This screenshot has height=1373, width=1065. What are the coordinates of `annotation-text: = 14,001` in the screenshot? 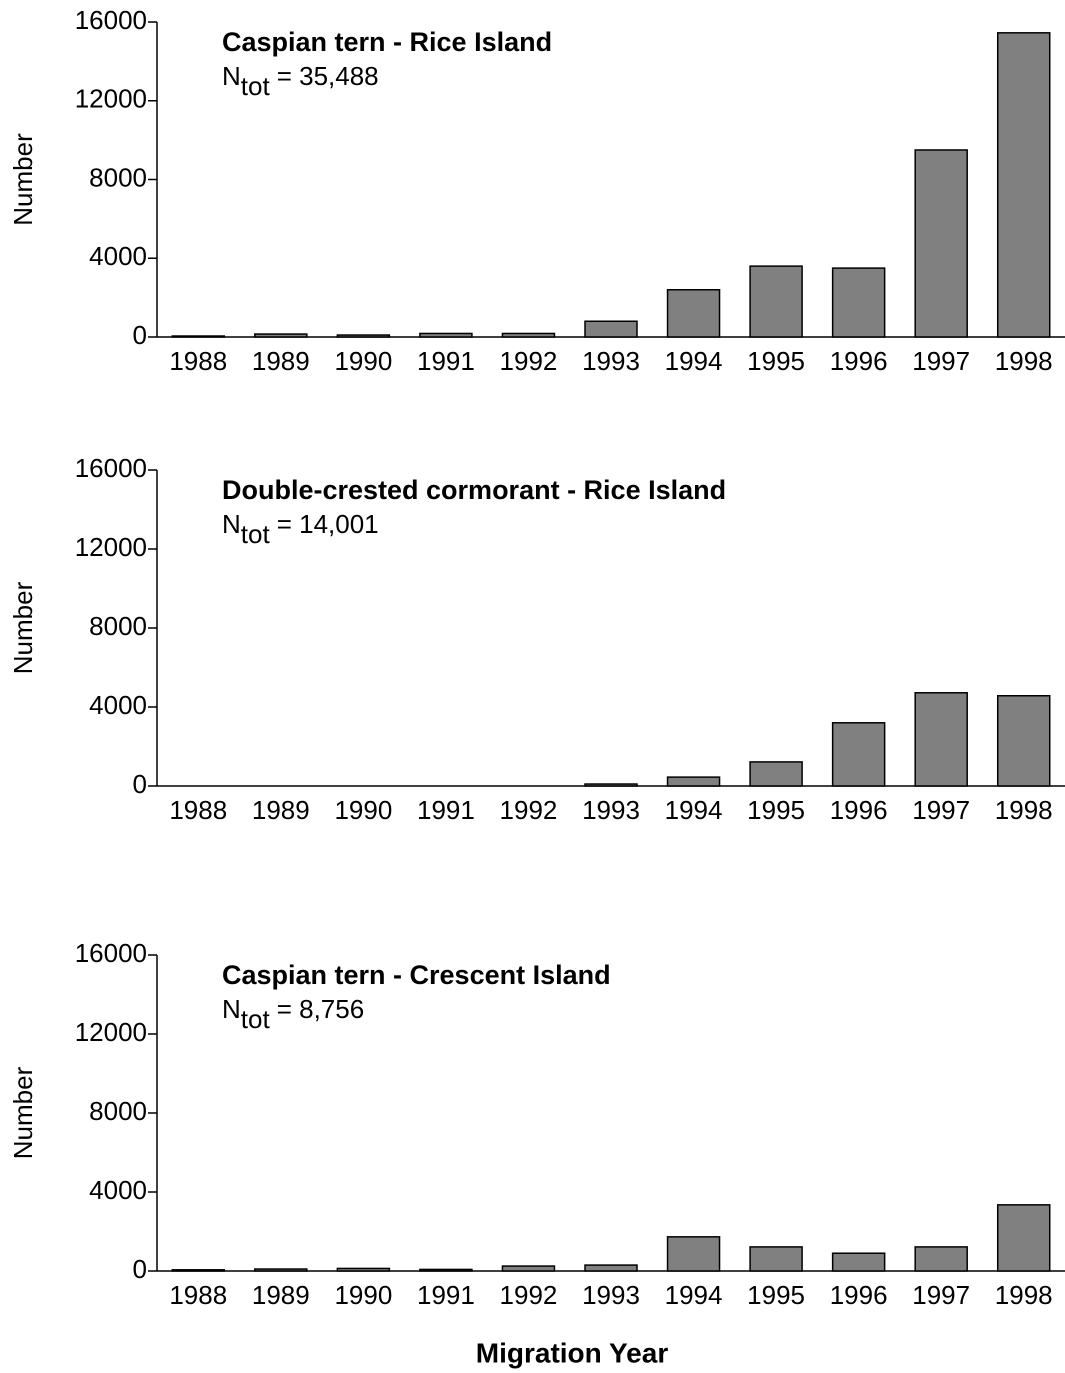 It's located at (328, 524).